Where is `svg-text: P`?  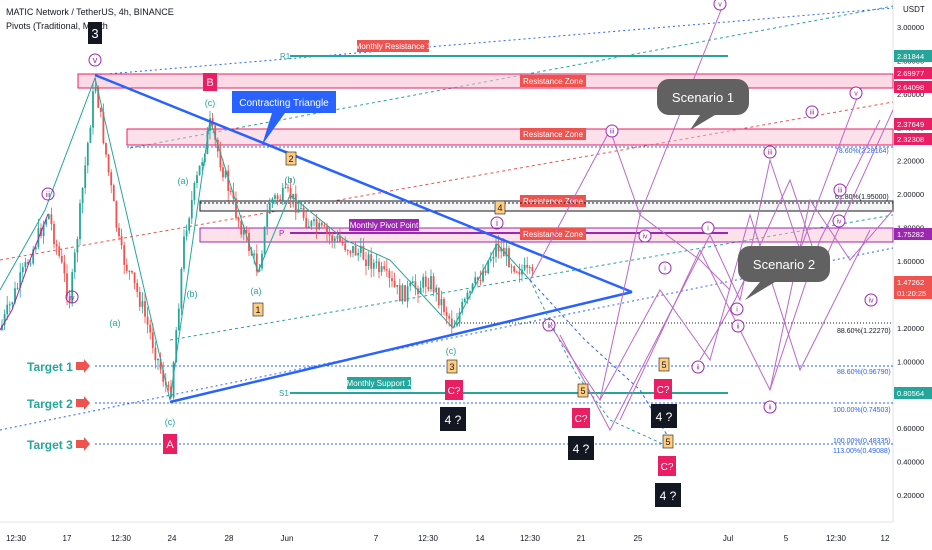 svg-text: P is located at coordinates (281, 233).